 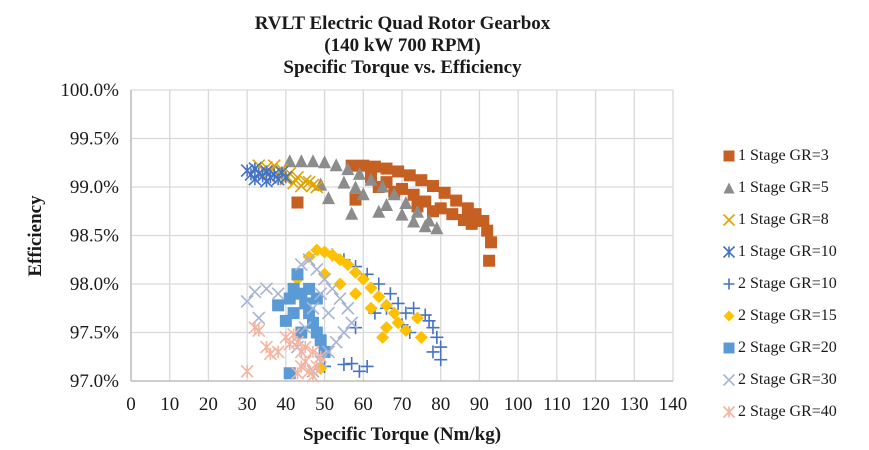 I want to click on y-tick-label: 98.5%, so click(x=94, y=236).